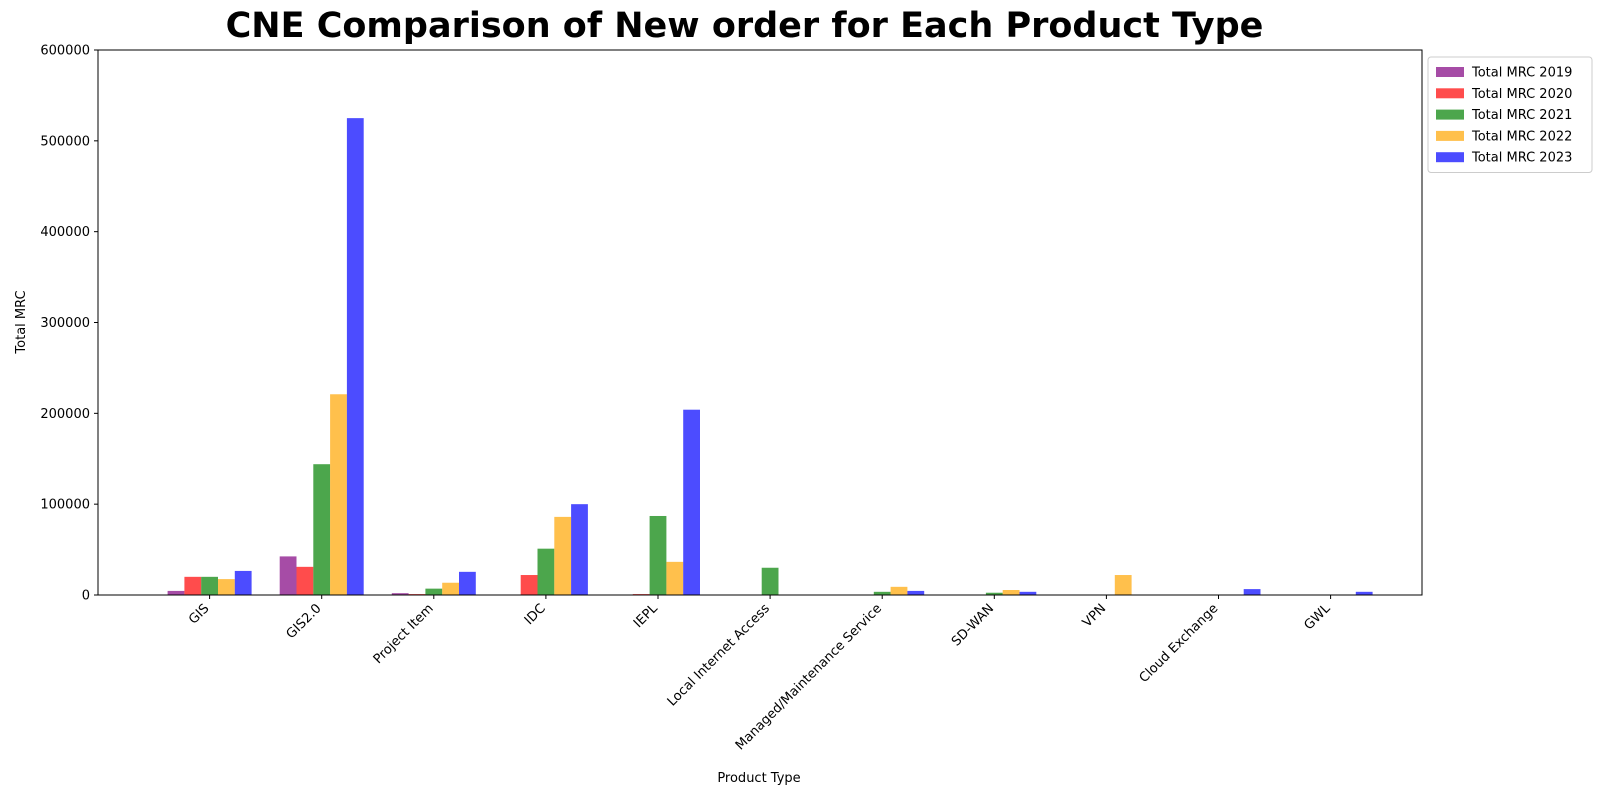  I want to click on y-tick-label: 500000, so click(65, 141).